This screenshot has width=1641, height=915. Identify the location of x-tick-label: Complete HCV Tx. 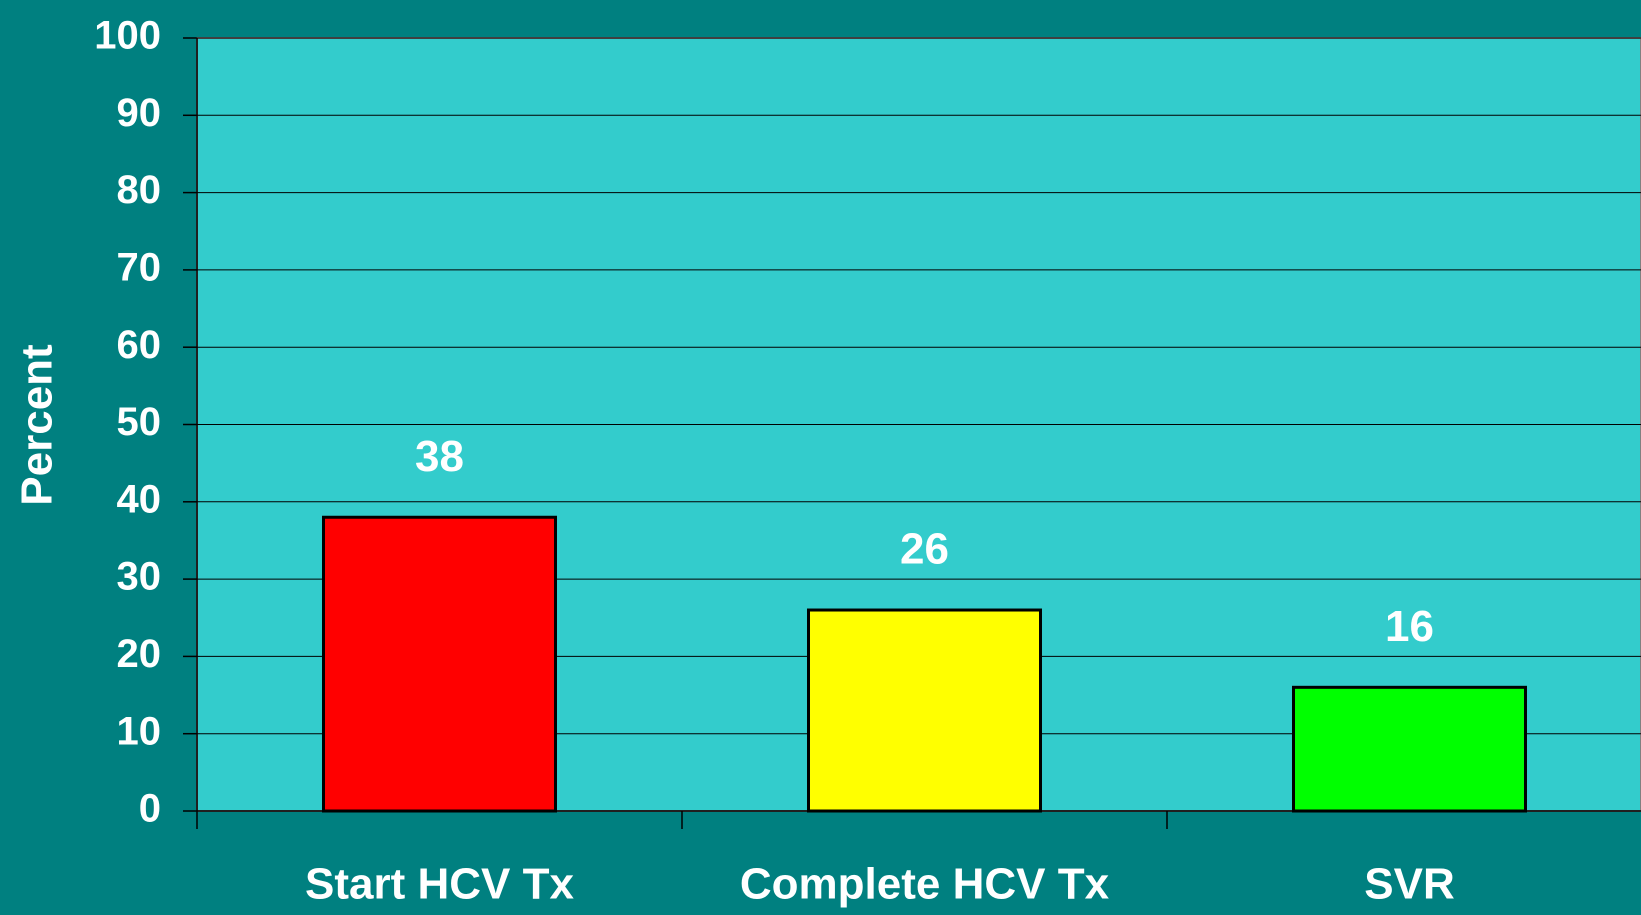
(925, 884).